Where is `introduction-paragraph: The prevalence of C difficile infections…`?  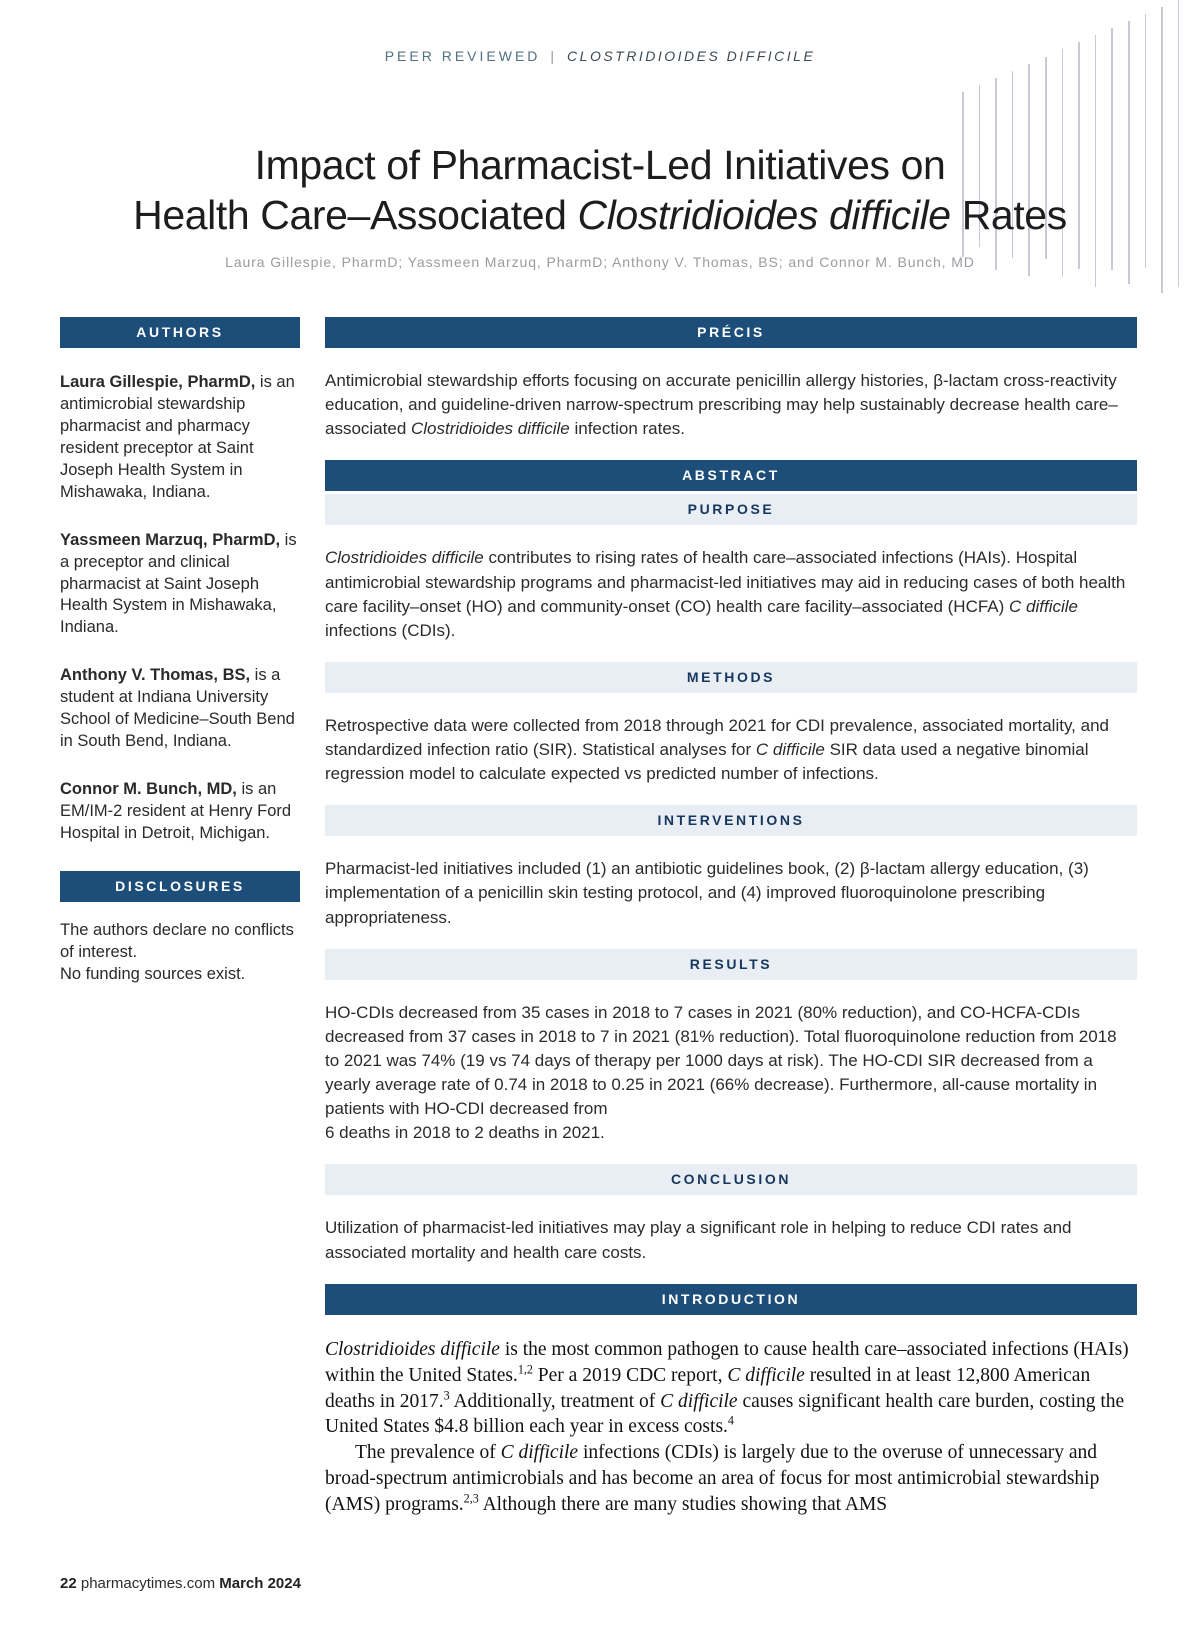 introduction-paragraph: The prevalence of C difficile infections… is located at coordinates (712, 1479).